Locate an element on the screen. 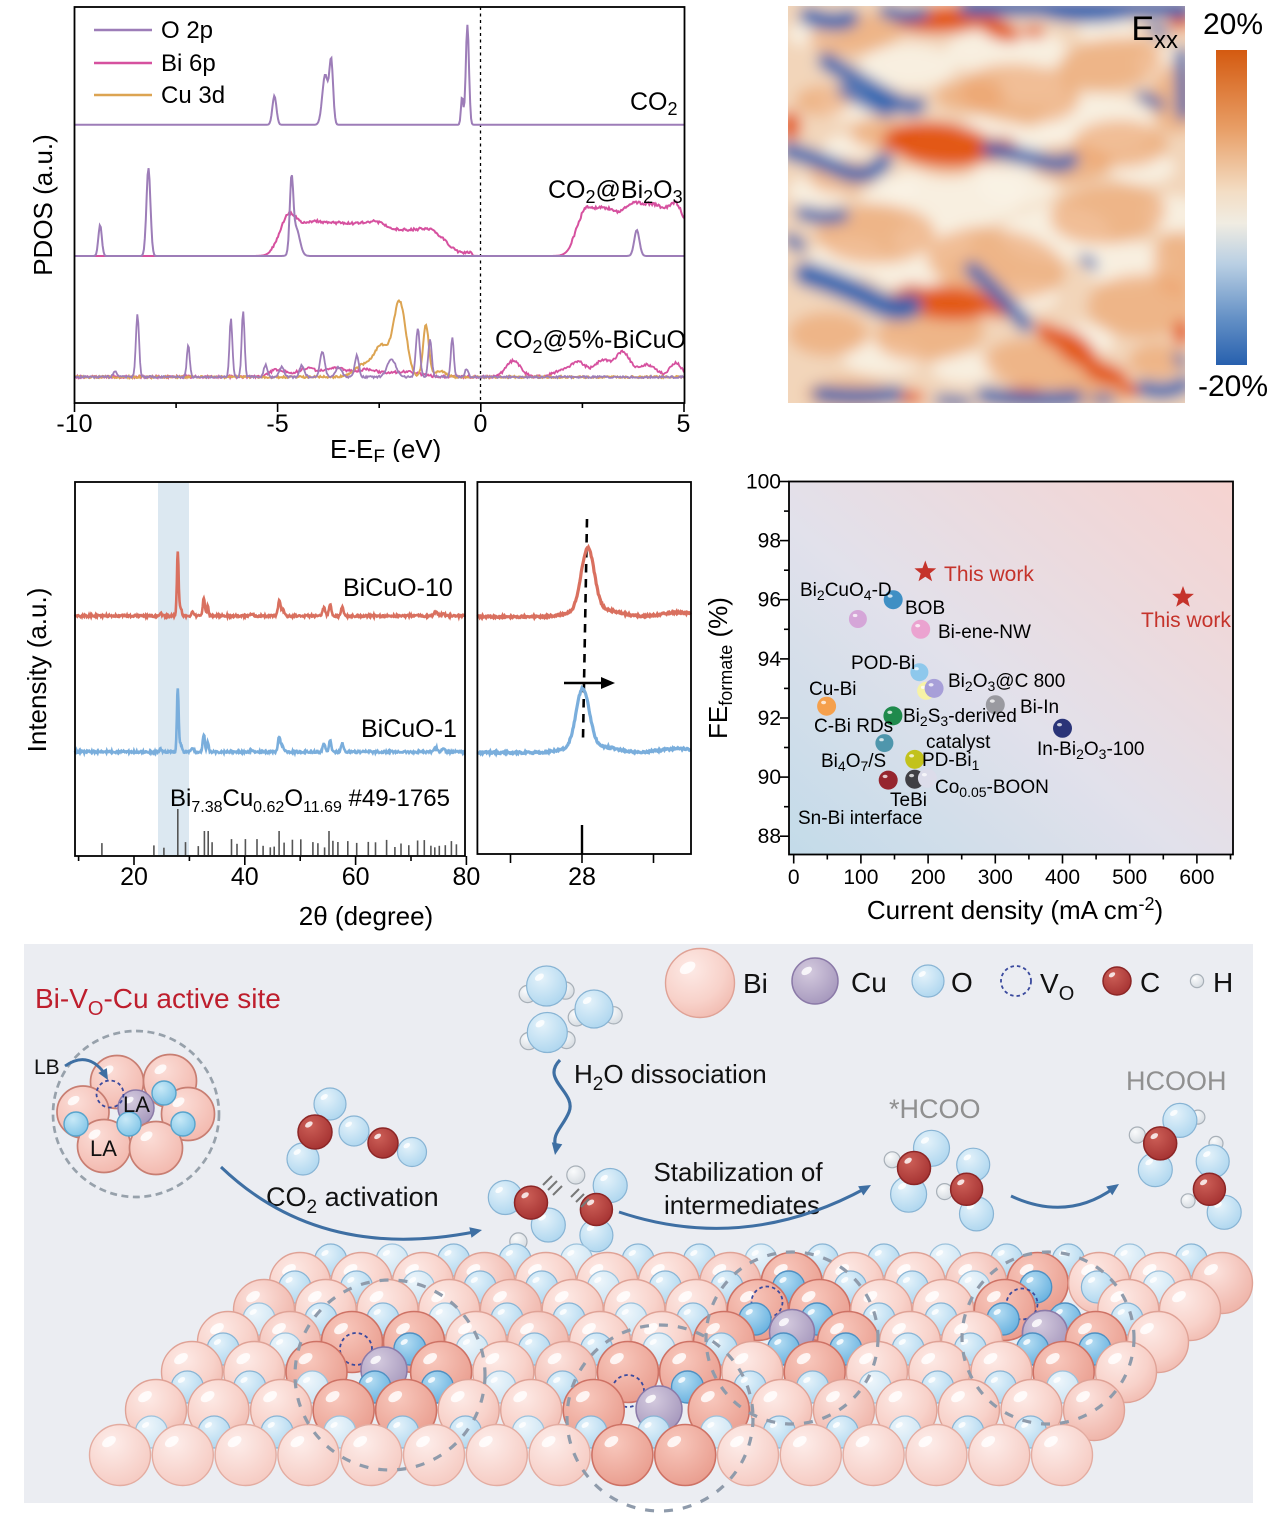 This screenshot has width=1280, height=1517. svg-text: POD-Bi is located at coordinates (883, 663).